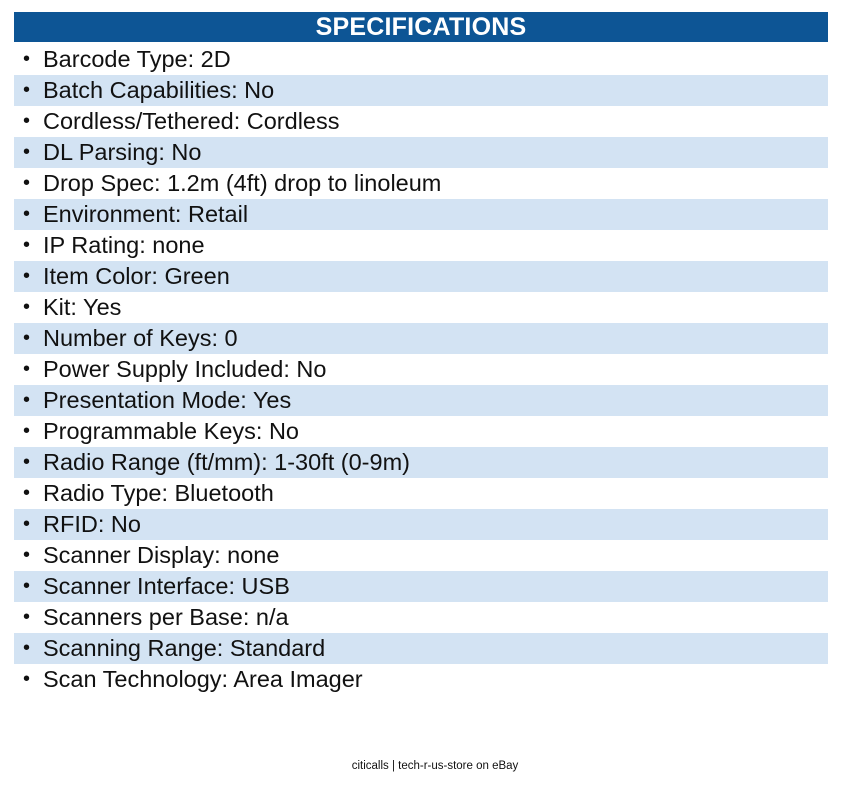 This screenshot has height=786, width=843. What do you see at coordinates (421, 617) in the screenshot?
I see `spec-row: • Scanners per Base: n/a` at bounding box center [421, 617].